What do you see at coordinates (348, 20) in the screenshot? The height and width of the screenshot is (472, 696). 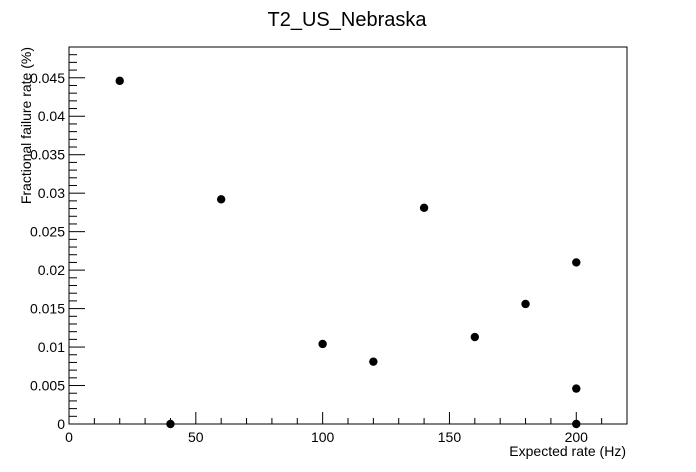 I see `chart-title: T2_US_Nebraska` at bounding box center [348, 20].